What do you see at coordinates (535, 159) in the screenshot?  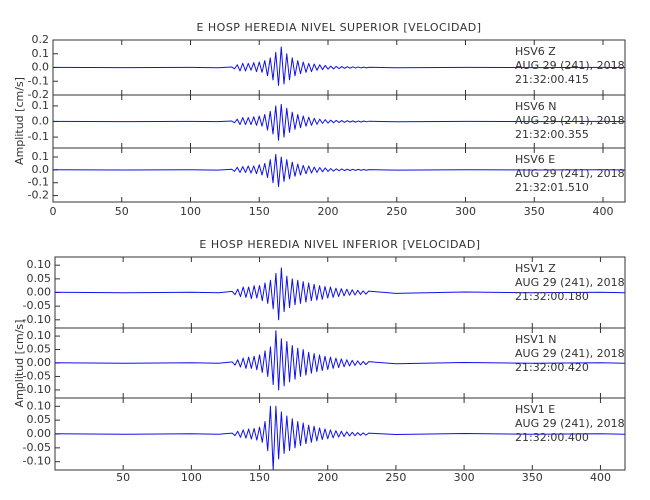 I see `trace-label: HSV6 E` at bounding box center [535, 159].